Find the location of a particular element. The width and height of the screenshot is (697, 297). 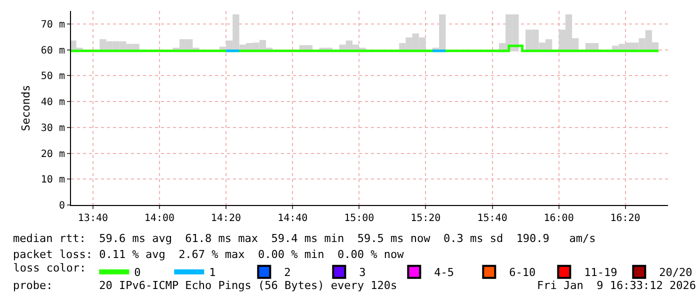

x-tick-label: 14:00 is located at coordinates (159, 218).